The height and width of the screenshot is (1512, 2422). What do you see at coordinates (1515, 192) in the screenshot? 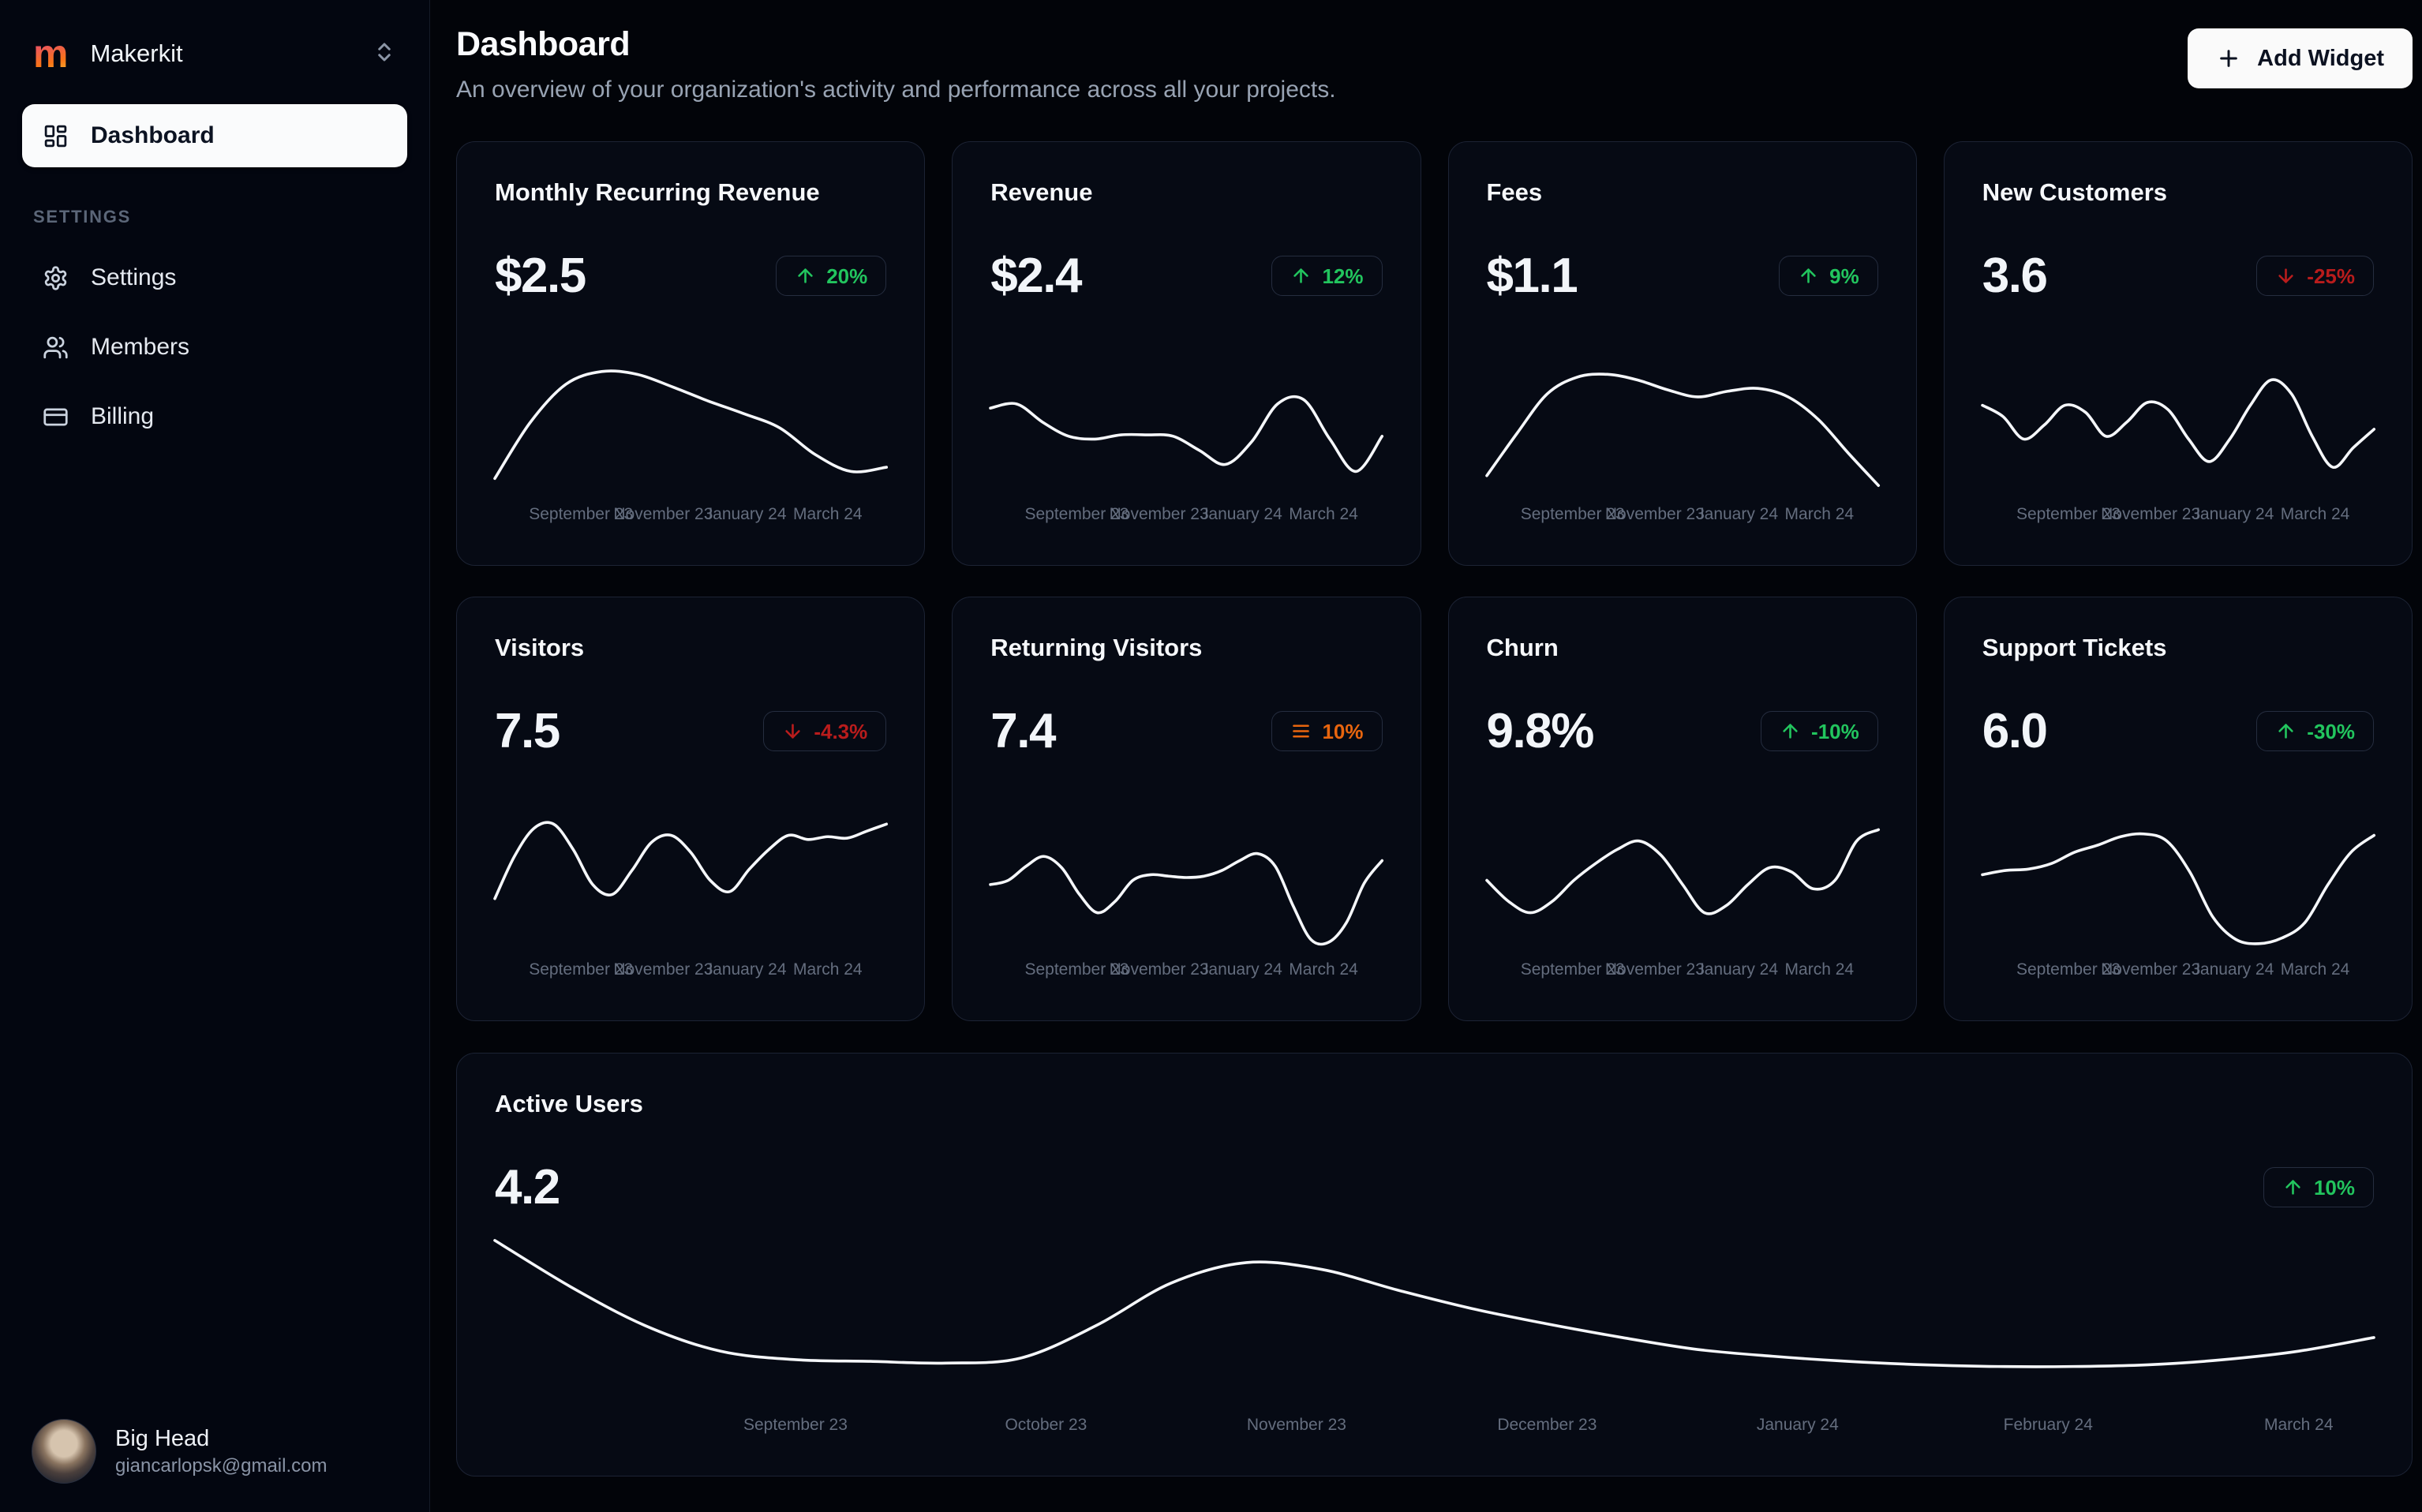
I see `card-title: Fees` at bounding box center [1515, 192].